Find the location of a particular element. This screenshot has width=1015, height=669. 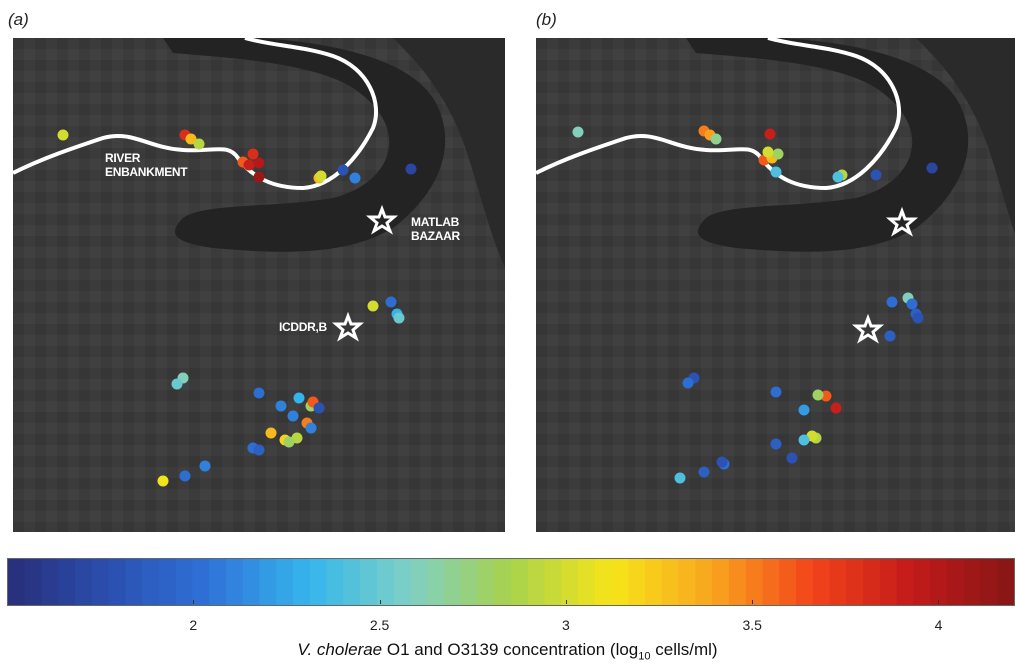

matlab-bazaar-label: MATLAB BAZAAR is located at coordinates (435, 229).